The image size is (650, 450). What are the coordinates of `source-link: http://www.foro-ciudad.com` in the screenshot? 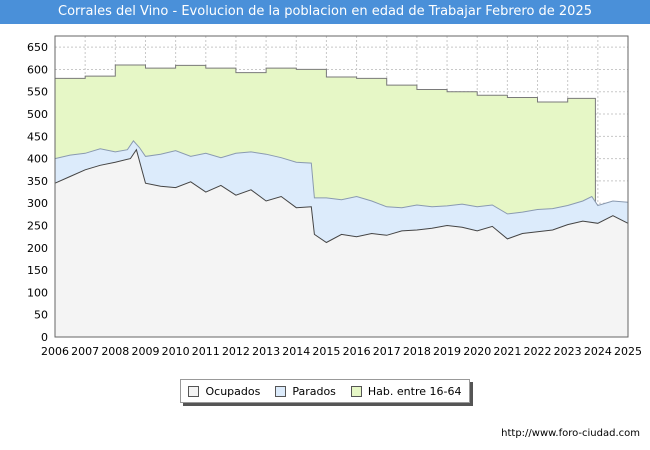 It's located at (570, 433).